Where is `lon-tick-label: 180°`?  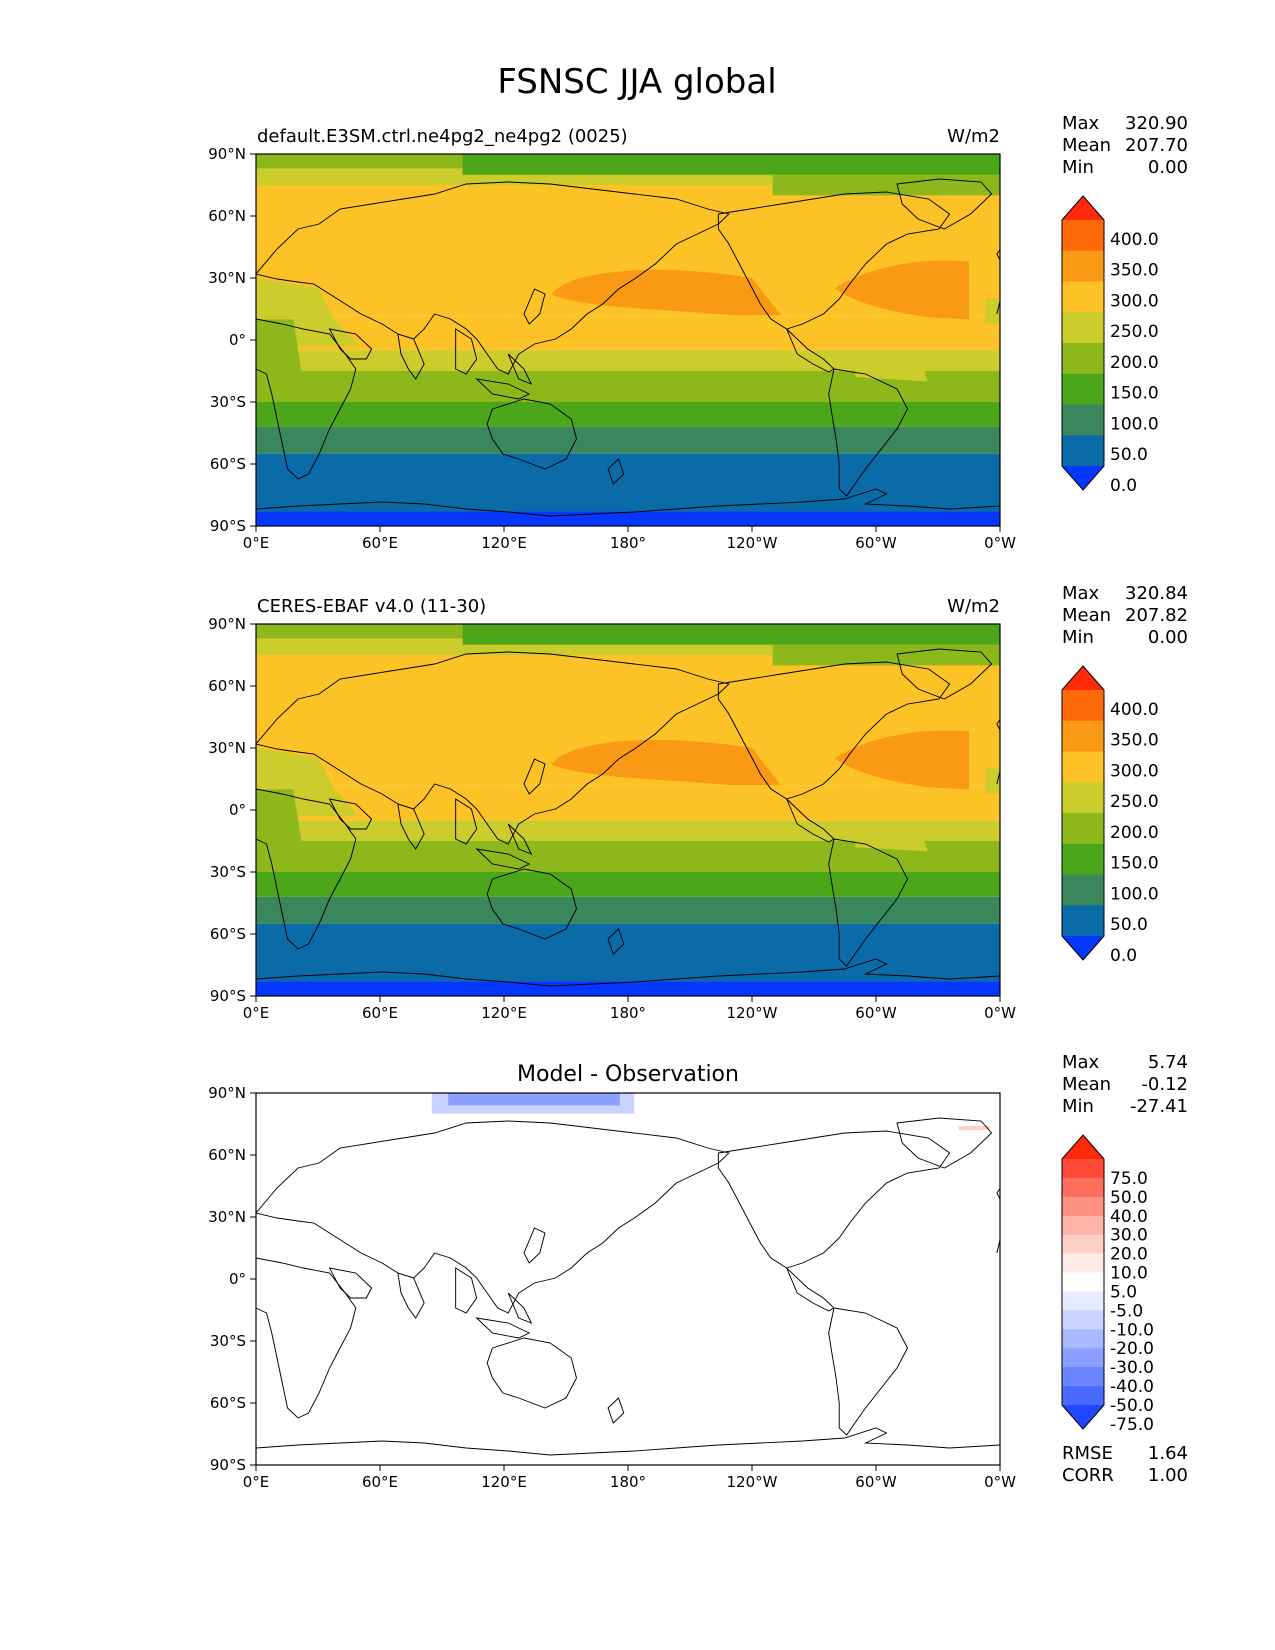
lon-tick-label: 180° is located at coordinates (628, 543).